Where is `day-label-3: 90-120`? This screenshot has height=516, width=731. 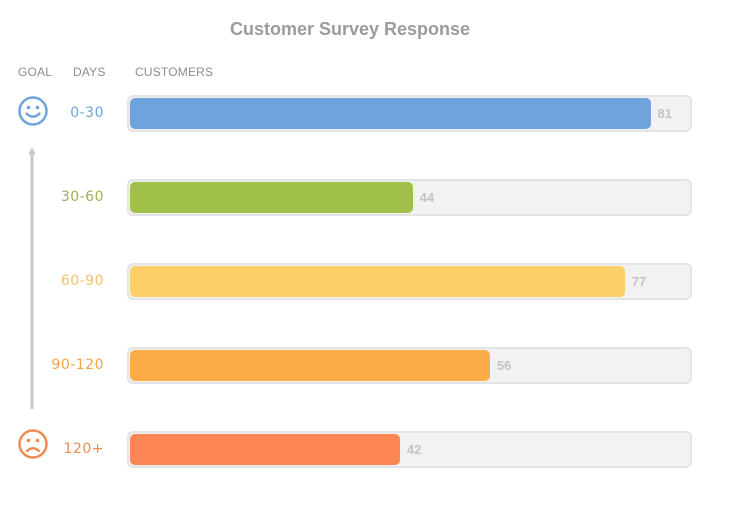
day-label-3: 90-120 is located at coordinates (77, 365).